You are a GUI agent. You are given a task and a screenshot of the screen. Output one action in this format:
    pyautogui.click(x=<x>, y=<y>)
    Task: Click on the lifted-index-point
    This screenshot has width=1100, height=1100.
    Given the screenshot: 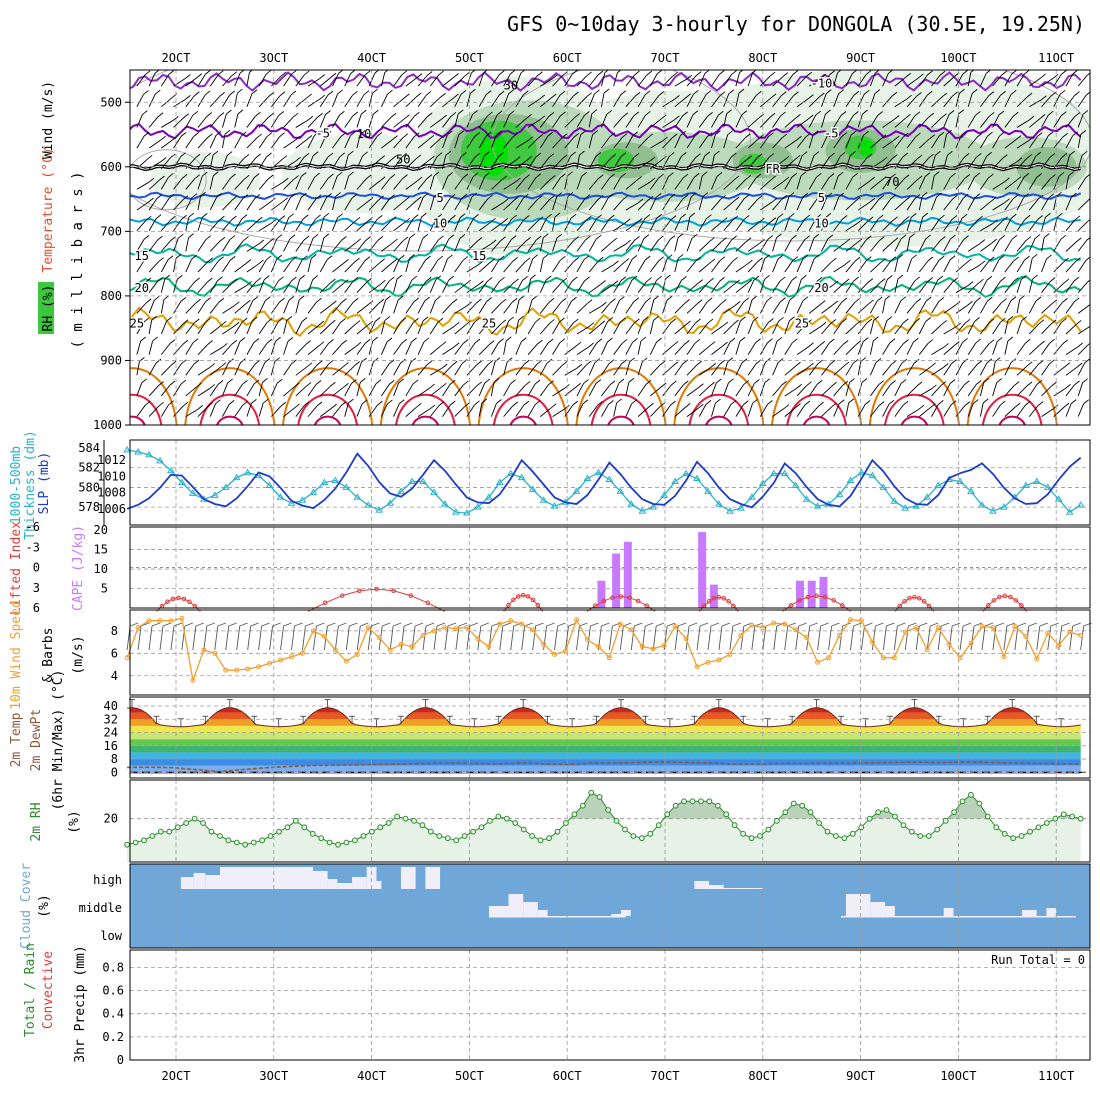 What is the action you would take?
    pyautogui.click(x=629, y=597)
    